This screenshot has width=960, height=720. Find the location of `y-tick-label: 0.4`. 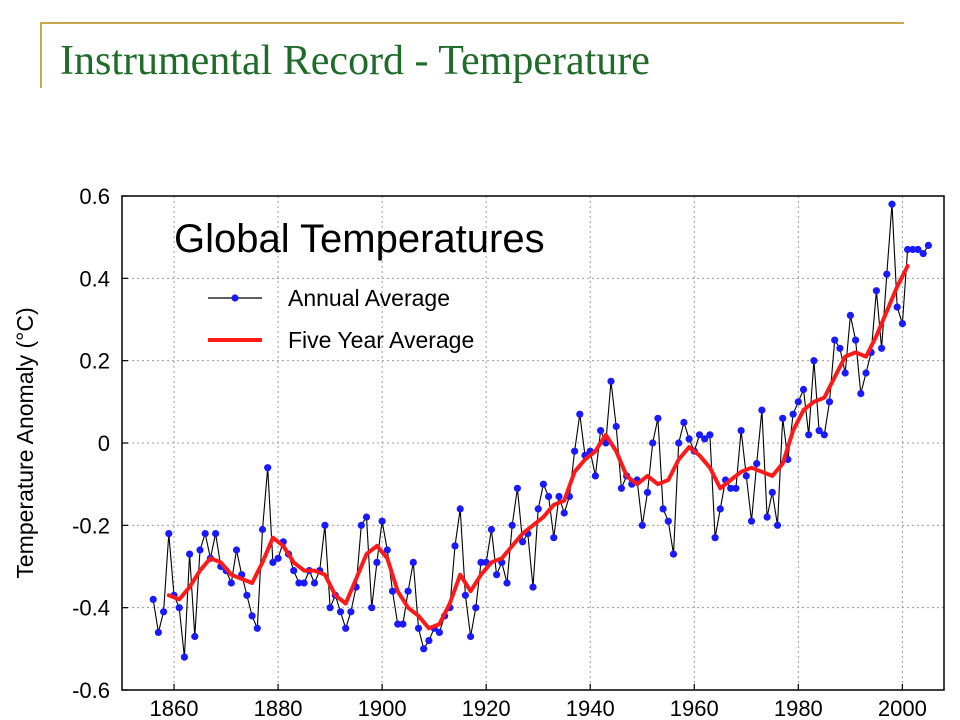

y-tick-label: 0.4 is located at coordinates (94, 278).